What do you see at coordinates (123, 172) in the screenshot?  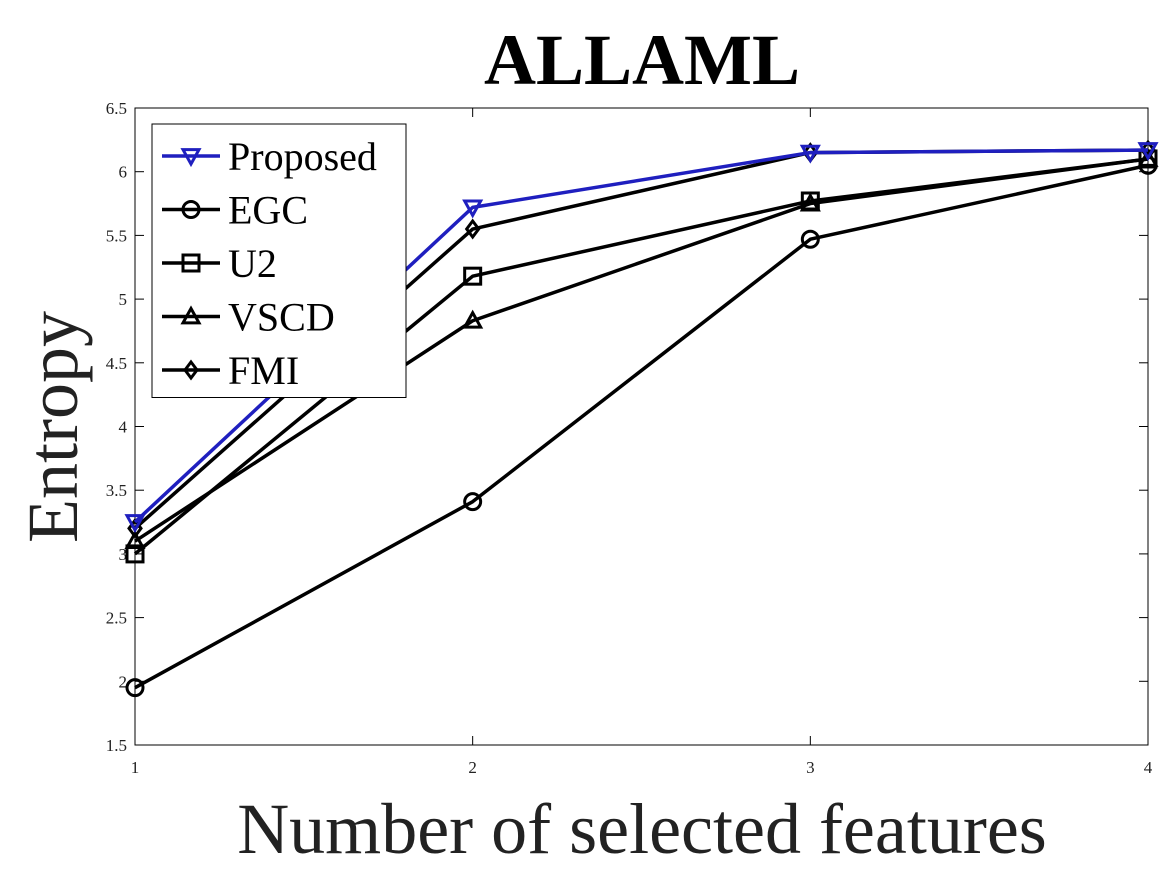 I see `y-tick-label: 6` at bounding box center [123, 172].